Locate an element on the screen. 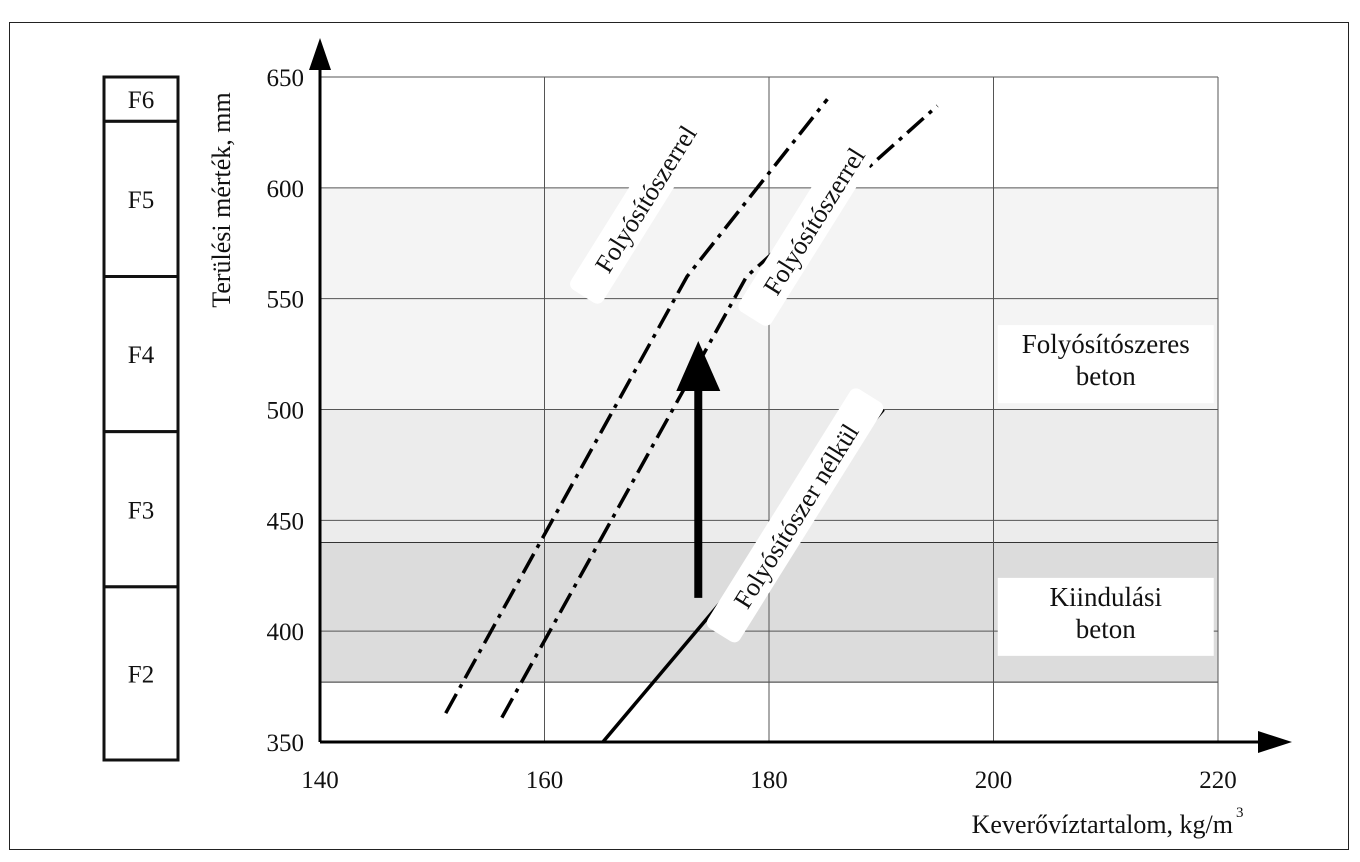  y-tick-label: 600 is located at coordinates (286, 189).